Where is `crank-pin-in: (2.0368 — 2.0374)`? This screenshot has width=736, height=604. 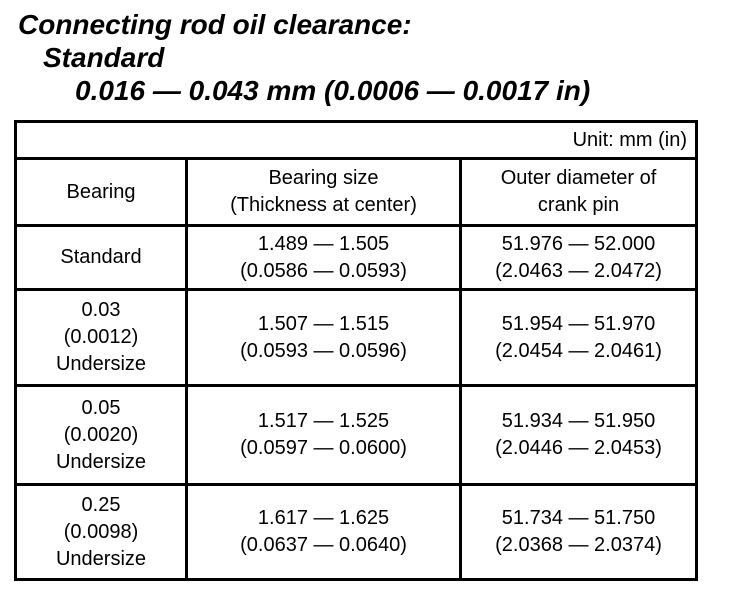 crank-pin-in: (2.0368 — 2.0374) is located at coordinates (578, 545).